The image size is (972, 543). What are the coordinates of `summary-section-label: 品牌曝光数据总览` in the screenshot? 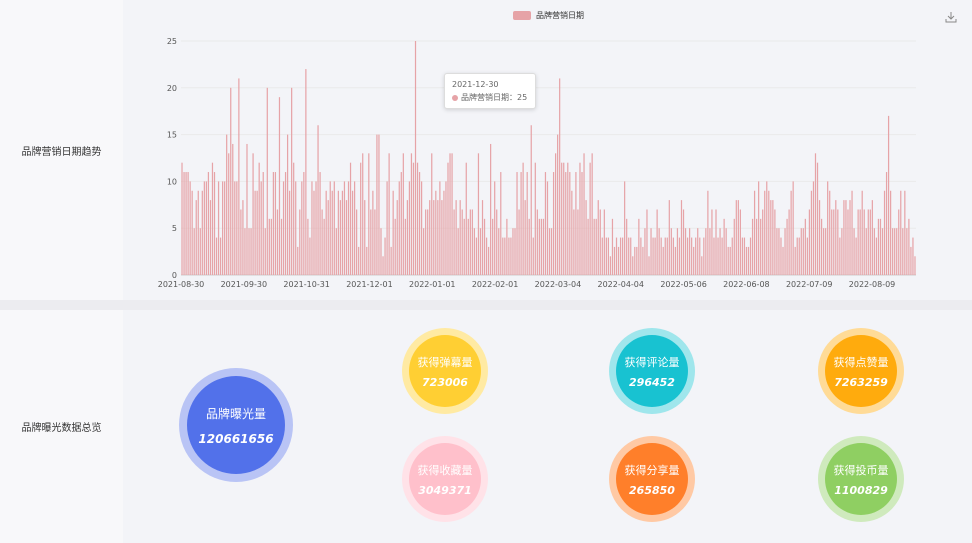 It's located at (61, 426).